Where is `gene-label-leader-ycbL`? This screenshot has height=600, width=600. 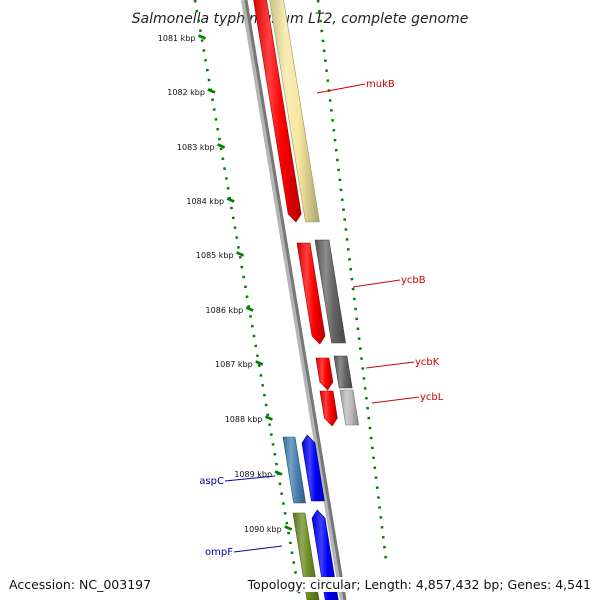 gene-label-leader-ycbL is located at coordinates (395, 400).